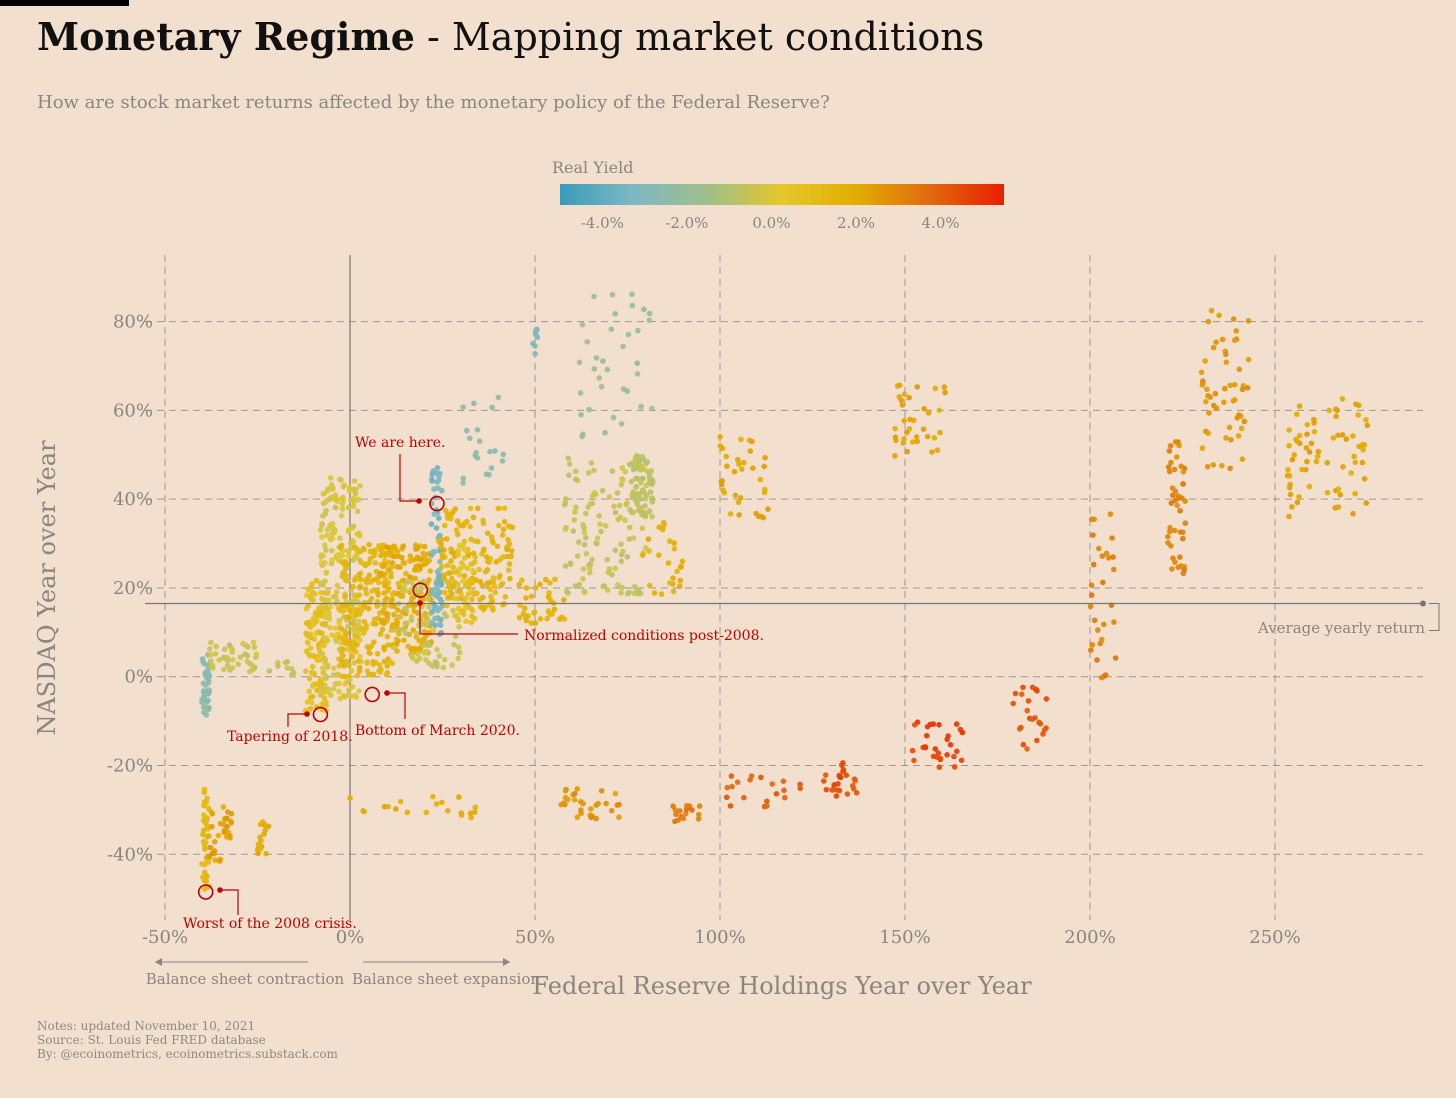 The image size is (1456, 1098). Describe the element at coordinates (468, 619) in the screenshot. I see `annotation-leader` at that location.